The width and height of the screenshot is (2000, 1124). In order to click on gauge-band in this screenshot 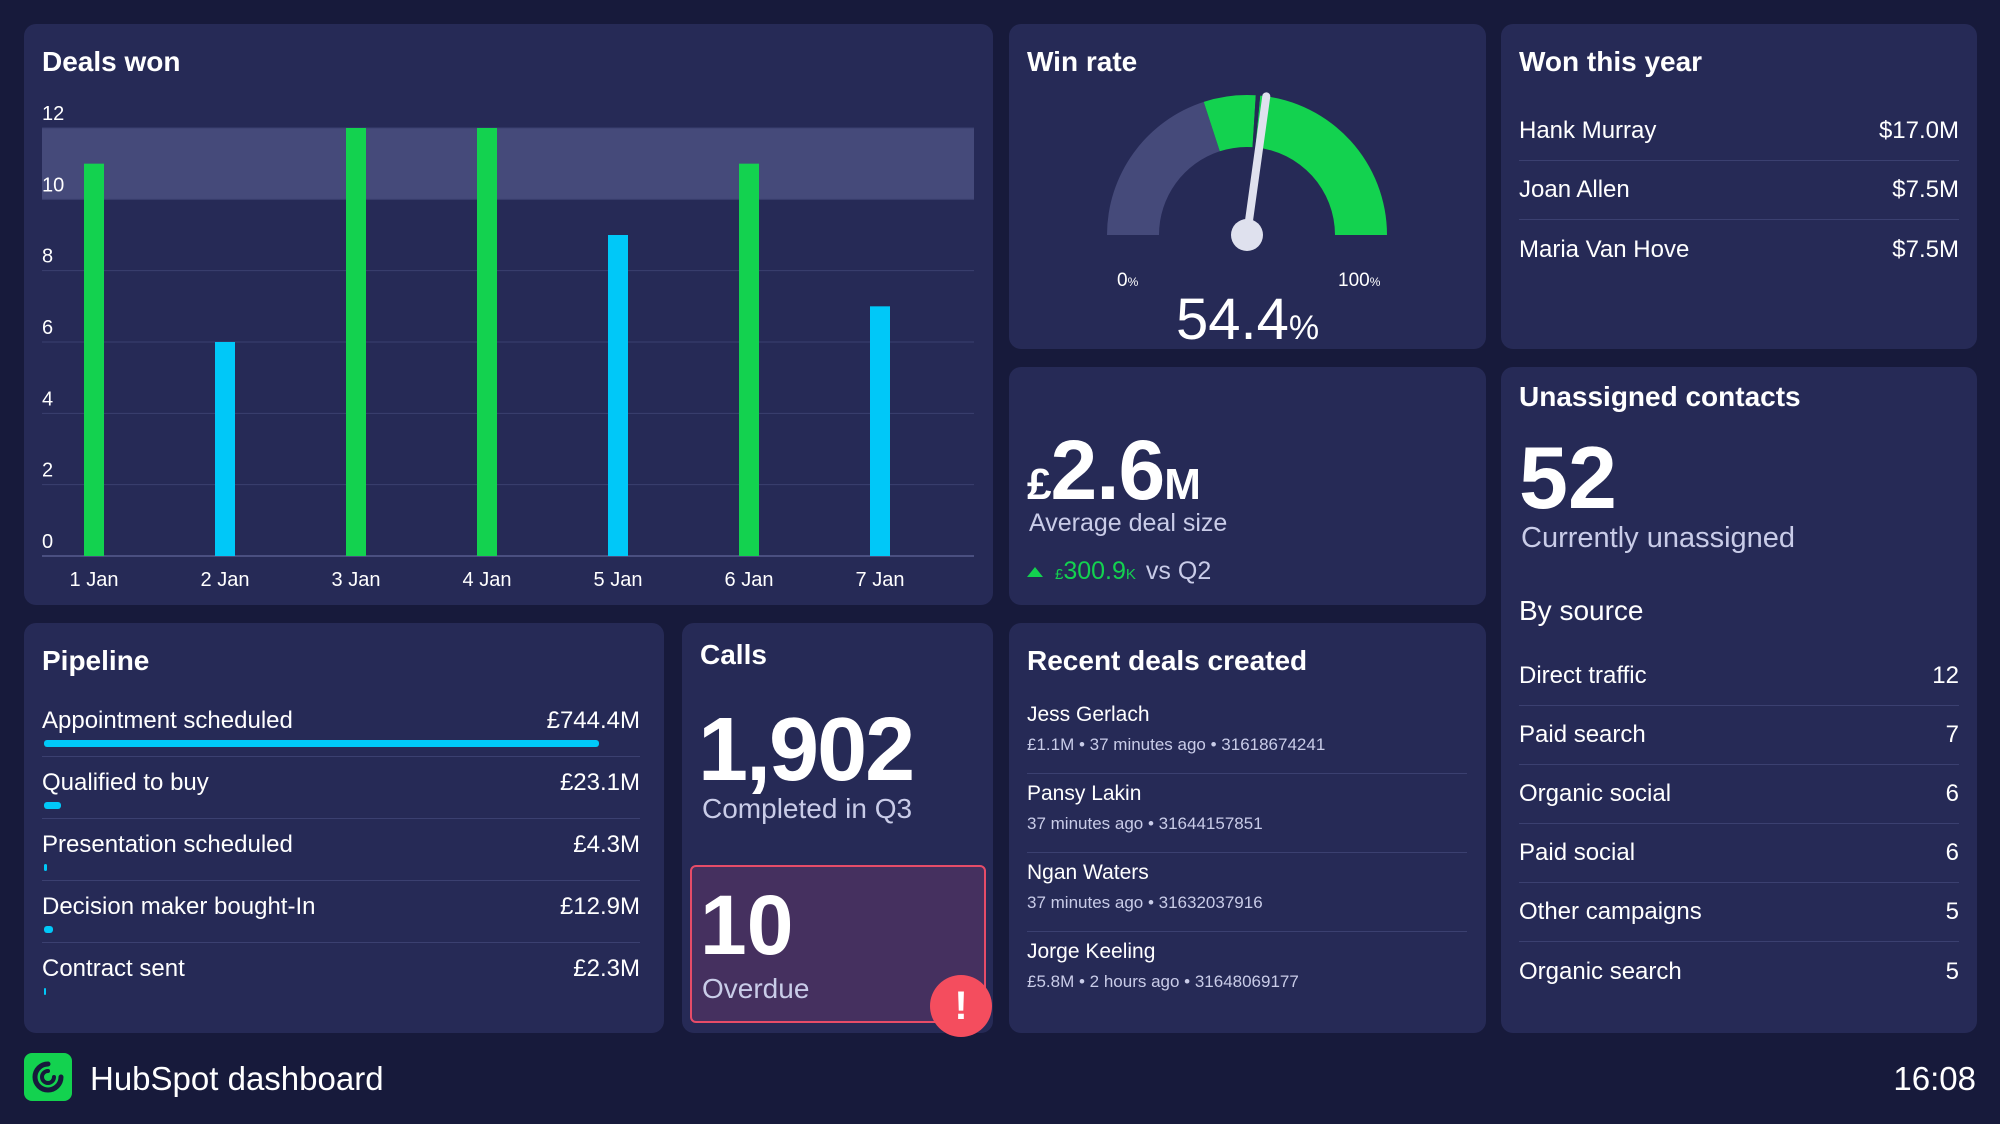, I will do `click(1229, 123)`.